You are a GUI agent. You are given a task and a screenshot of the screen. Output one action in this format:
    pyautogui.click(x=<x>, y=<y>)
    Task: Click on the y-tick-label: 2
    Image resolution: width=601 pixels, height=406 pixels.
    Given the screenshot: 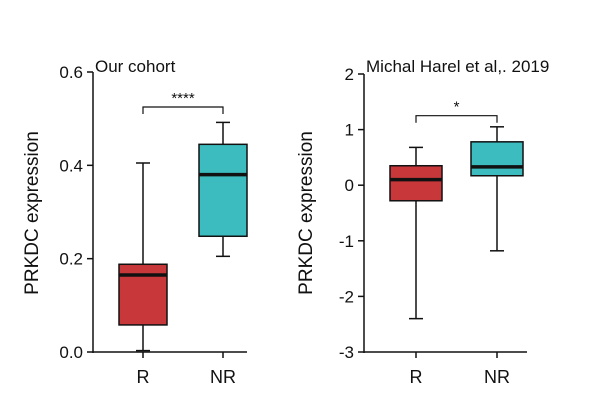 What is the action you would take?
    pyautogui.click(x=349, y=74)
    